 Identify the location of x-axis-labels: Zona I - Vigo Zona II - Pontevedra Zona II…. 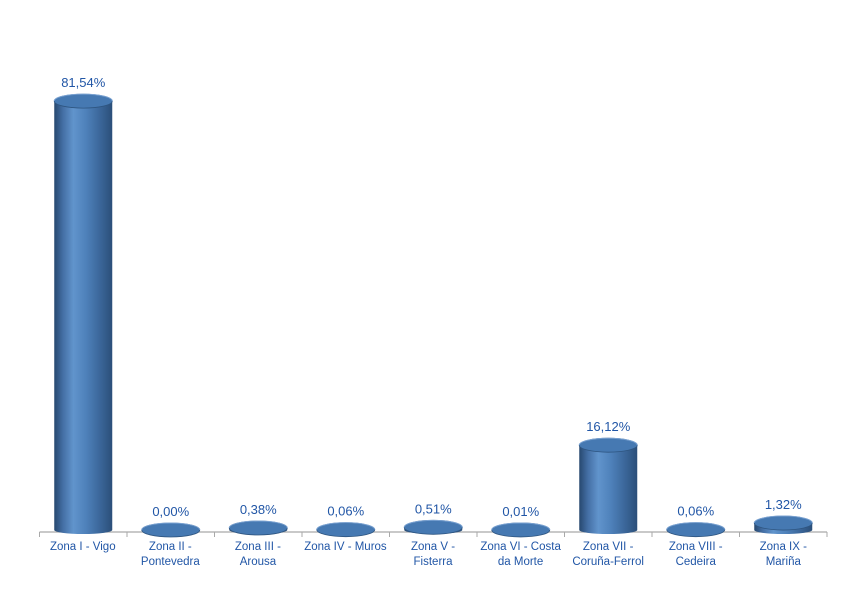
(433, 555).